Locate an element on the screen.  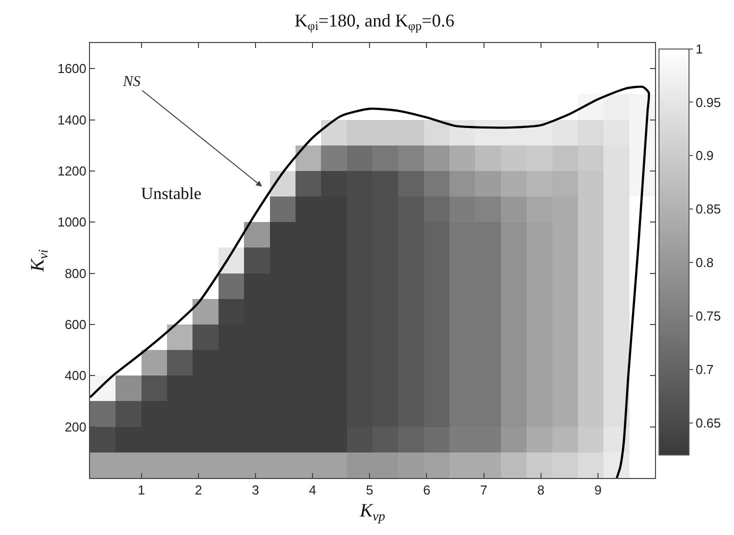
annotation: NS is located at coordinates (132, 82).